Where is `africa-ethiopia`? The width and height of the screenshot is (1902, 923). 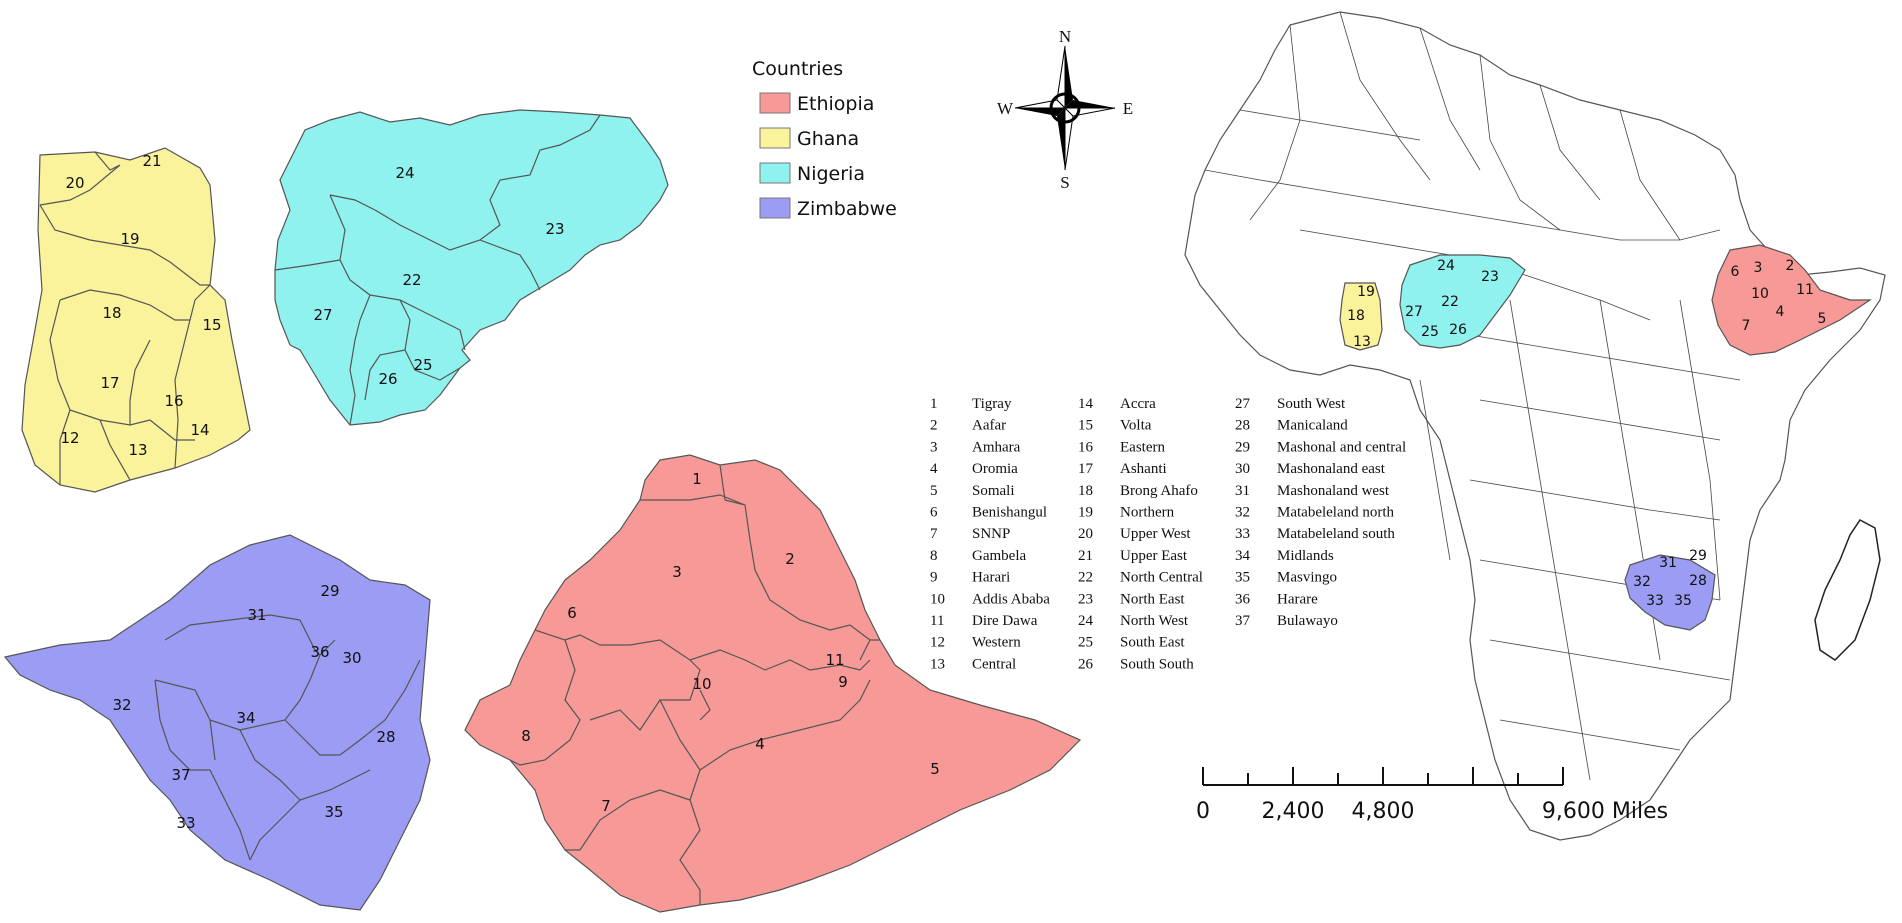 africa-ethiopia is located at coordinates (1791, 300).